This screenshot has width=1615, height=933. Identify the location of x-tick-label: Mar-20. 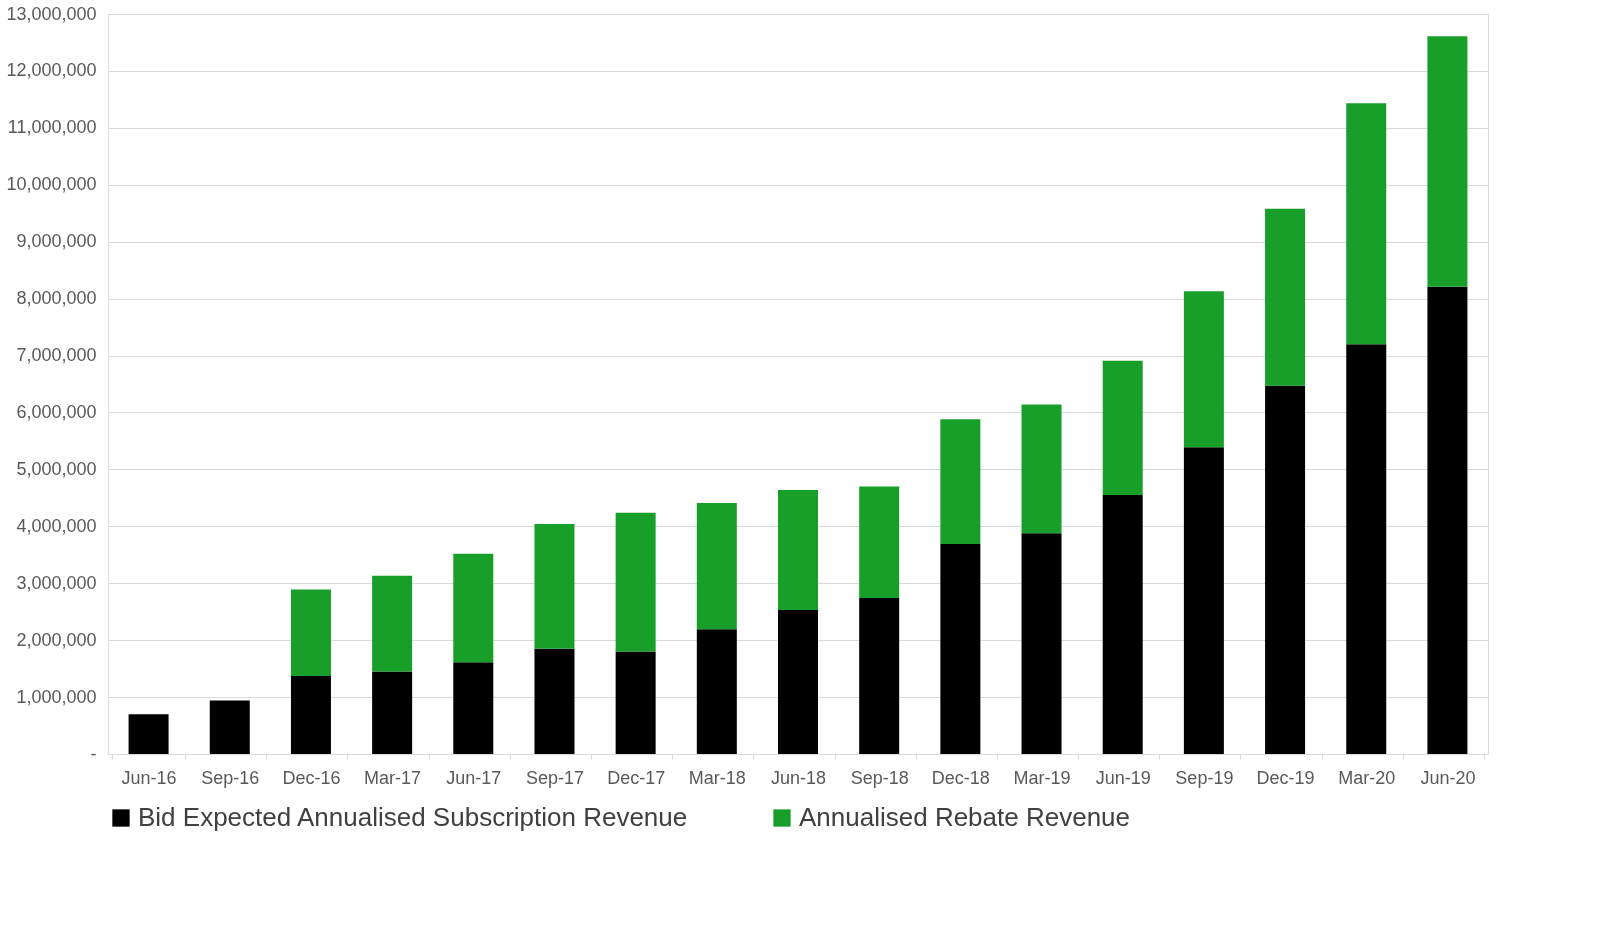
(1367, 777).